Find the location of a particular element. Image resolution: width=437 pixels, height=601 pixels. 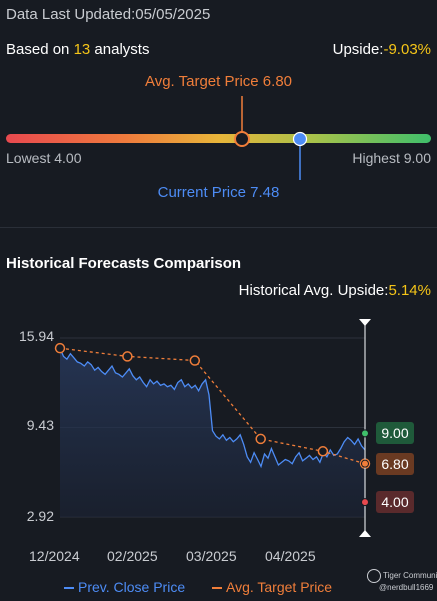

history-title: Historical Forecasts Comparison is located at coordinates (124, 263).